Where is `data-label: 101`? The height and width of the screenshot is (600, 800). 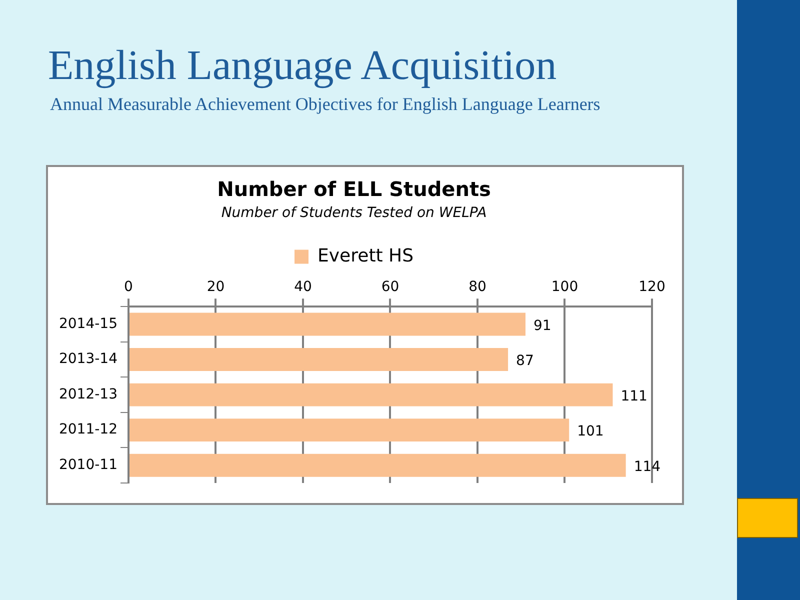
data-label: 101 is located at coordinates (590, 432).